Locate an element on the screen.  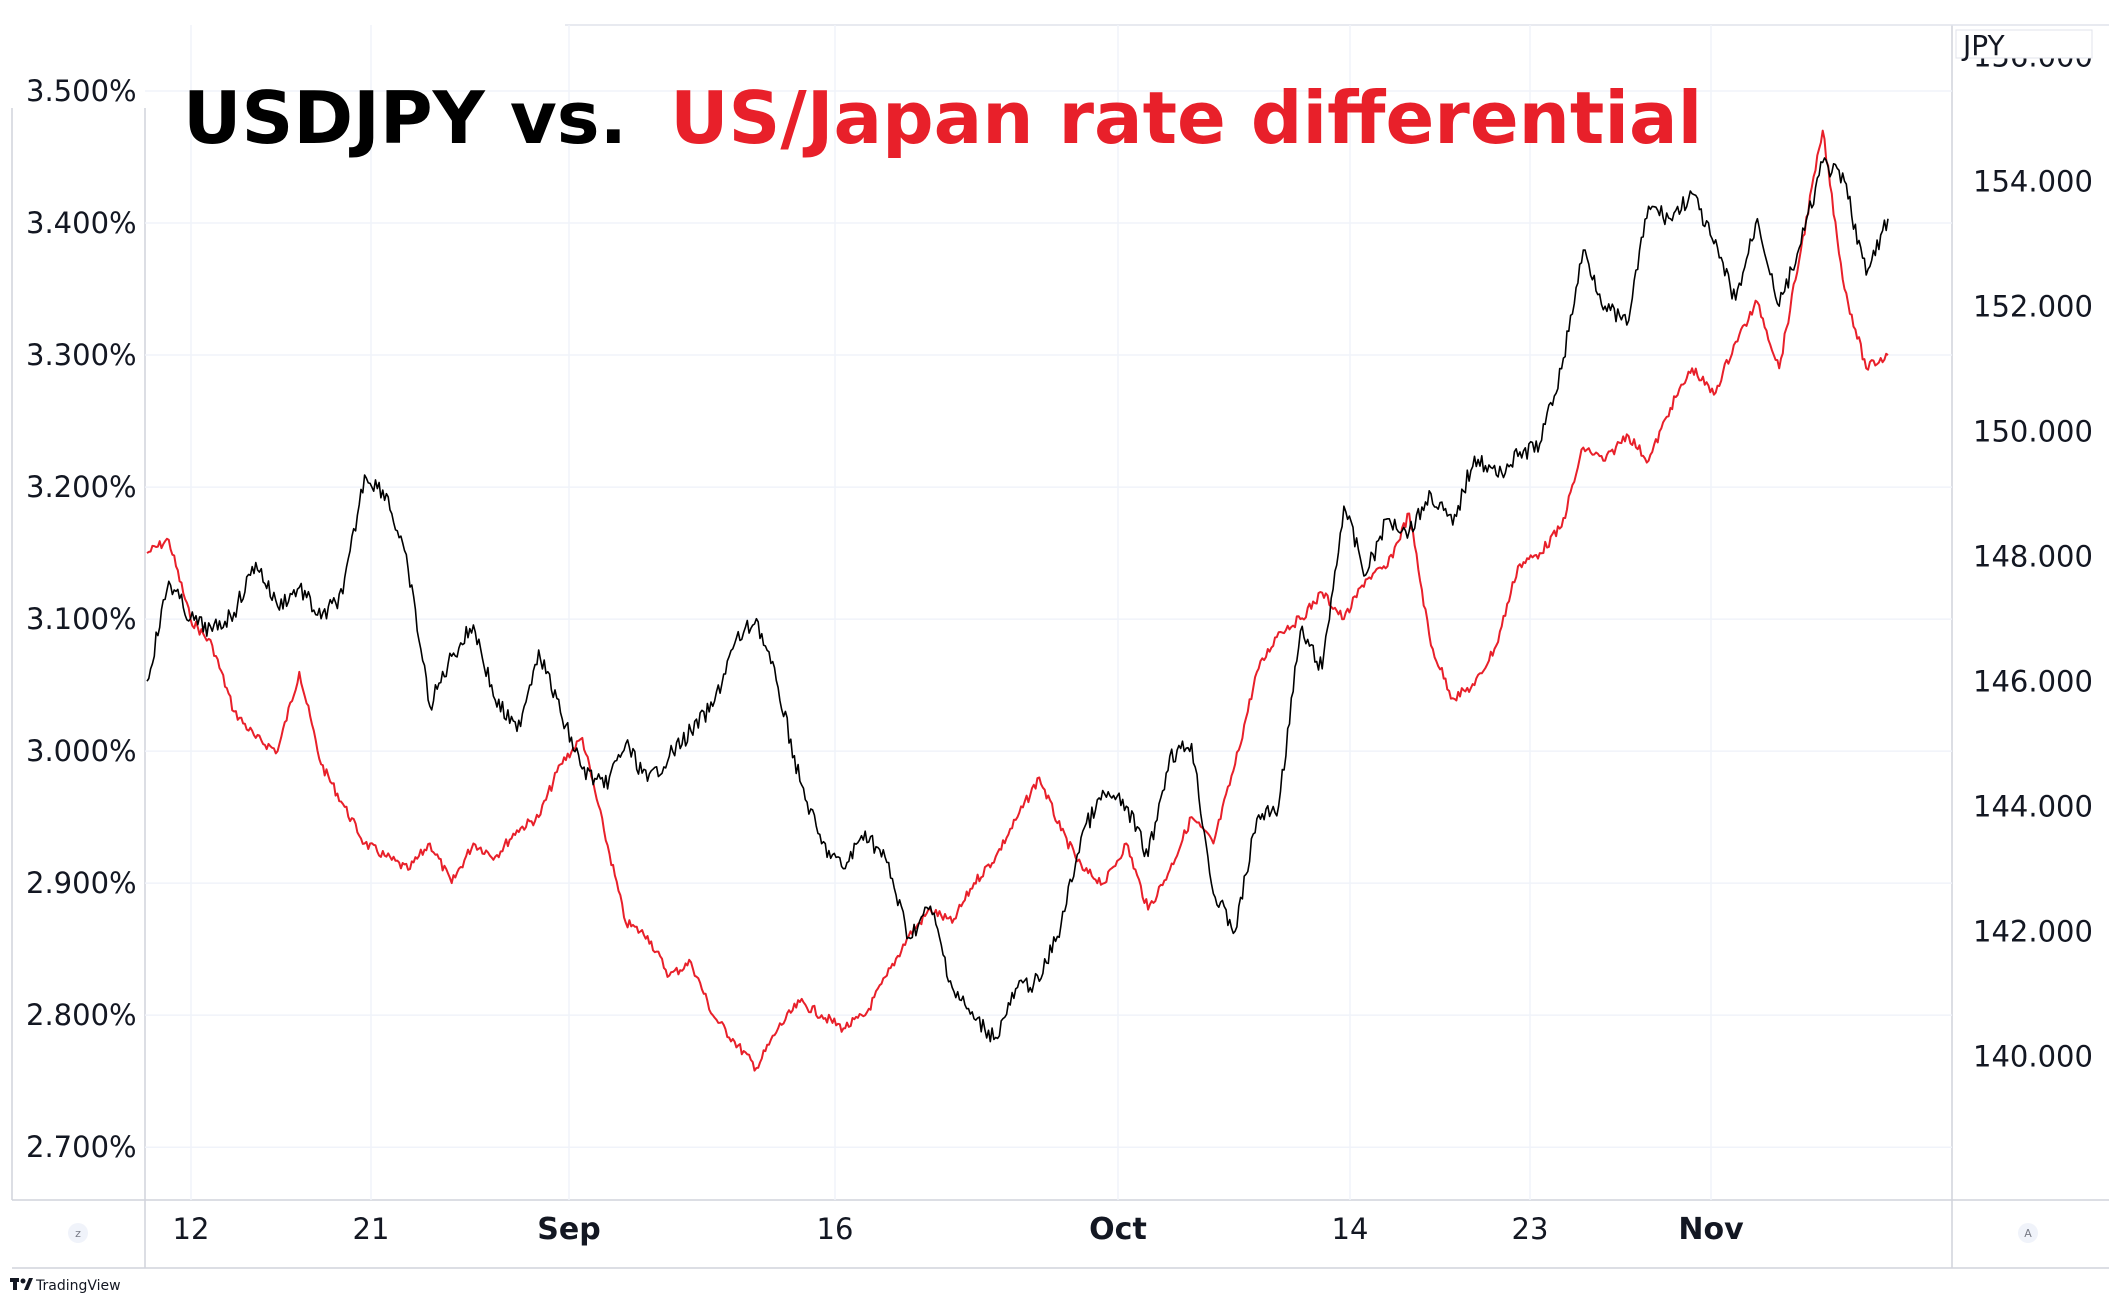
time-axis-tick-label: Sep is located at coordinates (568, 1229).